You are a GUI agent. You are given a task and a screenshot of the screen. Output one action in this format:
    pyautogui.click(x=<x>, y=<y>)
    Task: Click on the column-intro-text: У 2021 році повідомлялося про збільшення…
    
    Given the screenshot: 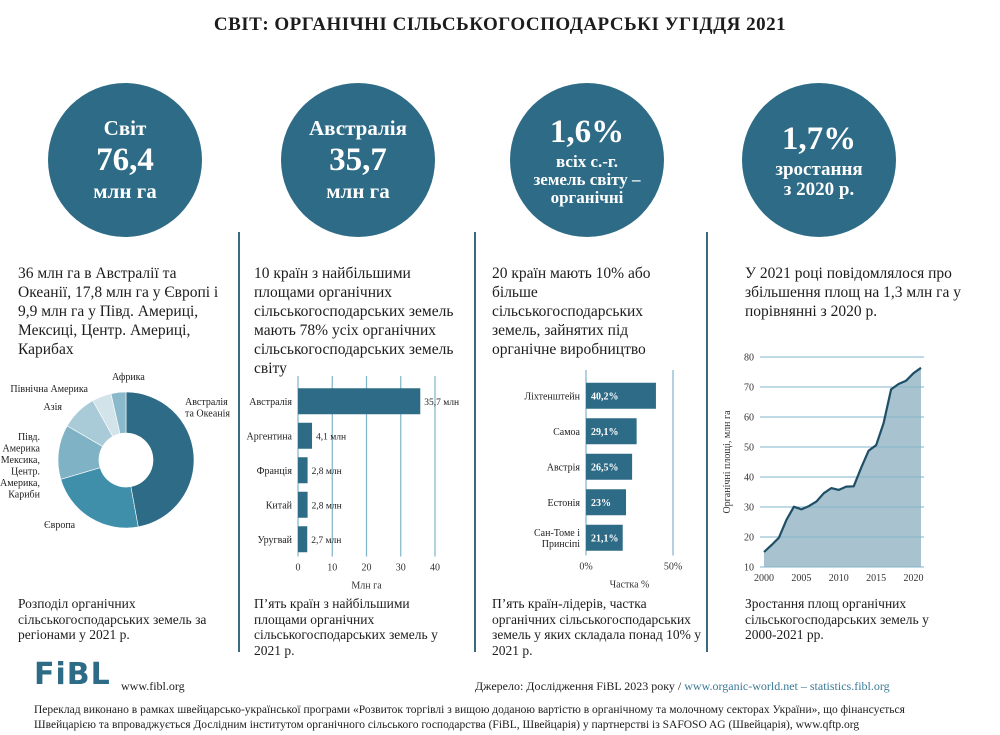 What is the action you would take?
    pyautogui.click(x=853, y=292)
    